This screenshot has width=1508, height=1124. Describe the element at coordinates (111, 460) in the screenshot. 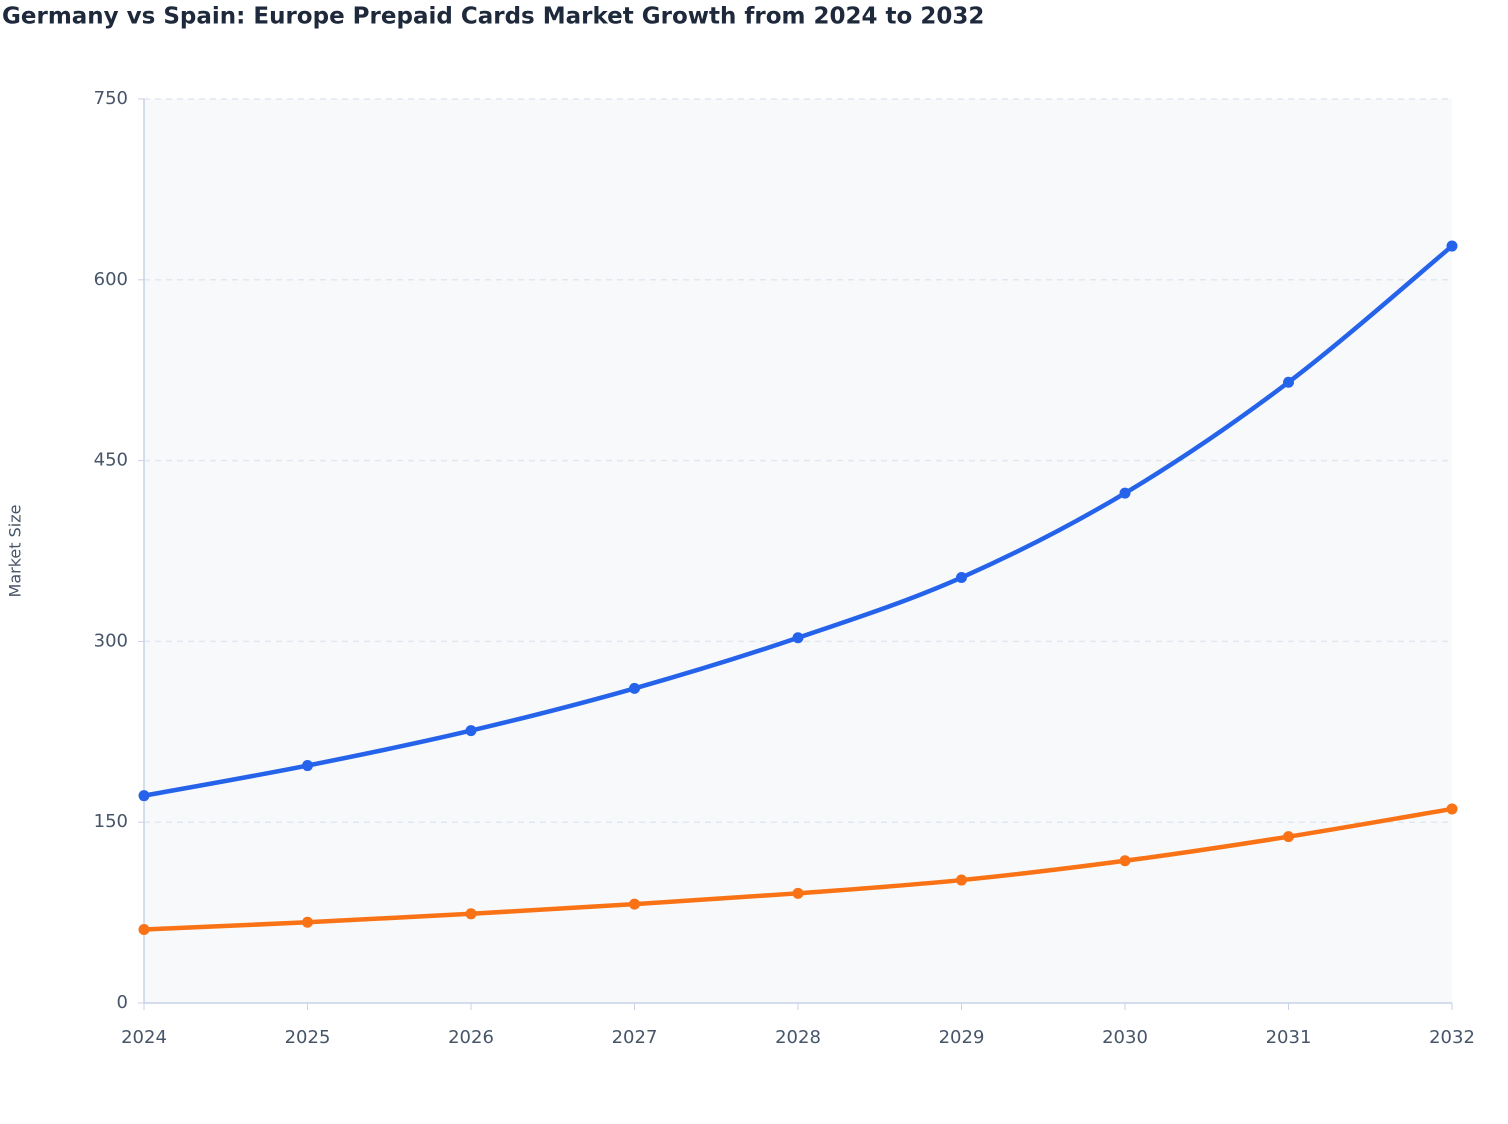

I see `y-tick-label: 450` at that location.